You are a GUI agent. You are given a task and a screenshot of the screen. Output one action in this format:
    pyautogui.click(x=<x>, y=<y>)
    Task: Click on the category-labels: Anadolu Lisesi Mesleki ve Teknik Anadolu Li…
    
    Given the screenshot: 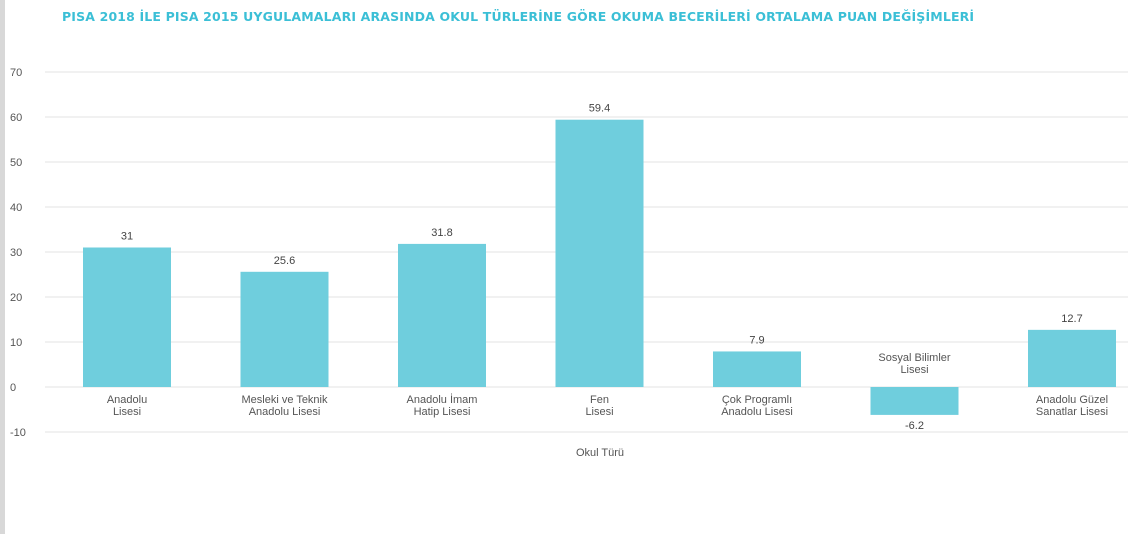 What is the action you would take?
    pyautogui.click(x=607, y=385)
    